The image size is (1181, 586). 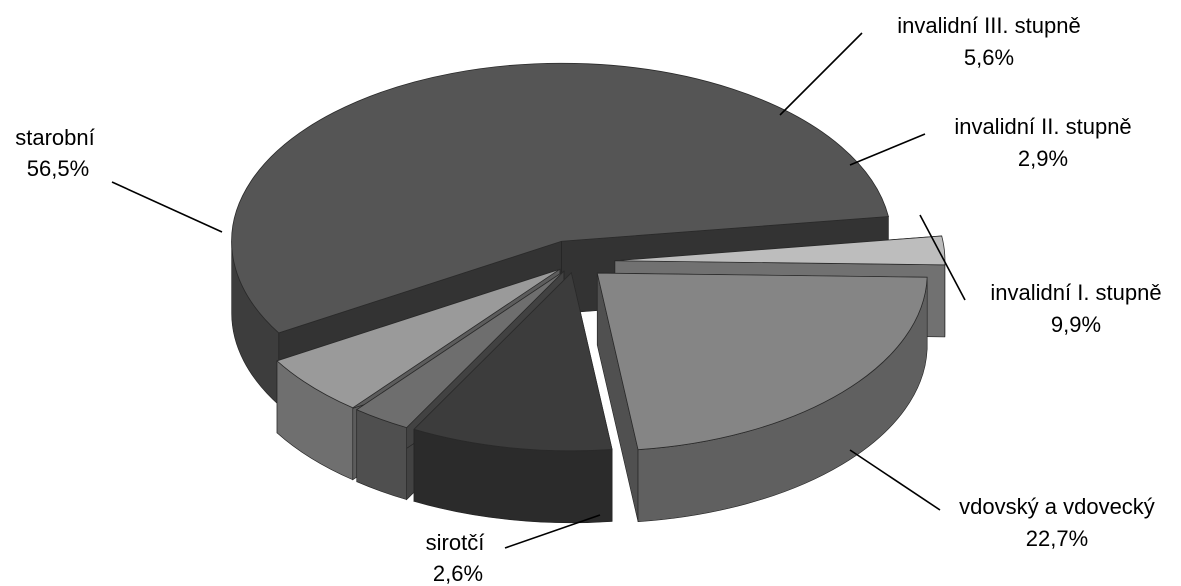 I want to click on slice-label-invalidni-ii: invalidní II. stupně, so click(x=1042, y=126).